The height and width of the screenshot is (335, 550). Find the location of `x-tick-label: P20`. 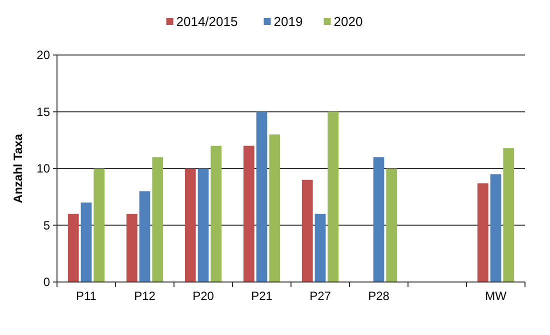

x-tick-label: P20 is located at coordinates (203, 296).